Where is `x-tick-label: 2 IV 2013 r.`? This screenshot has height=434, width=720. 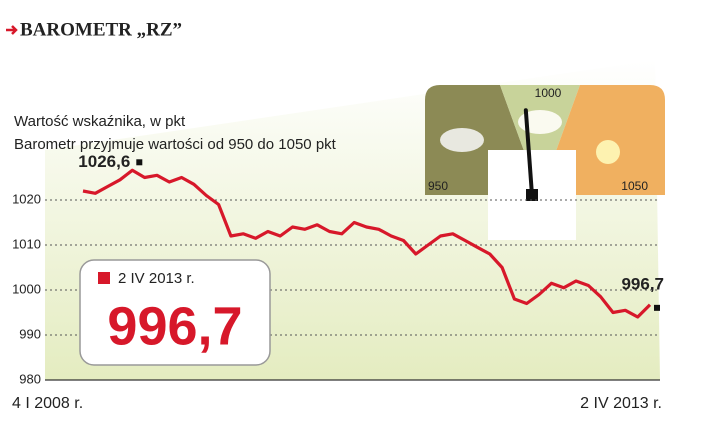 x-tick-label: 2 IV 2013 r. is located at coordinates (621, 403).